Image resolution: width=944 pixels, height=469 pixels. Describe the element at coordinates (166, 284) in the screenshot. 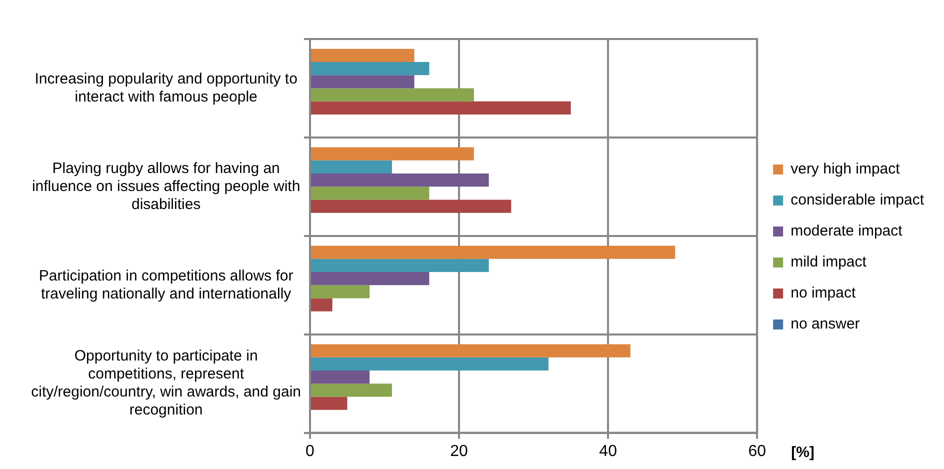

I see `y-tick-label: Participation in competitions allows for traveling nationally and internationally` at that location.